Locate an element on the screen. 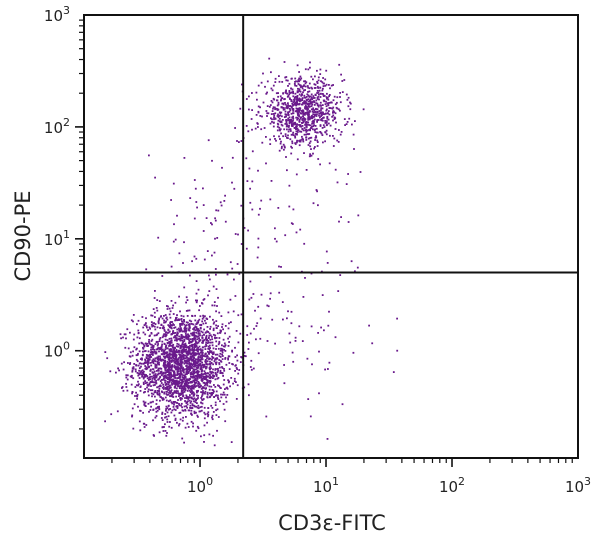 The width and height of the screenshot is (600, 557). x-tick-label-exponent: 1 is located at coordinates (335, 481).